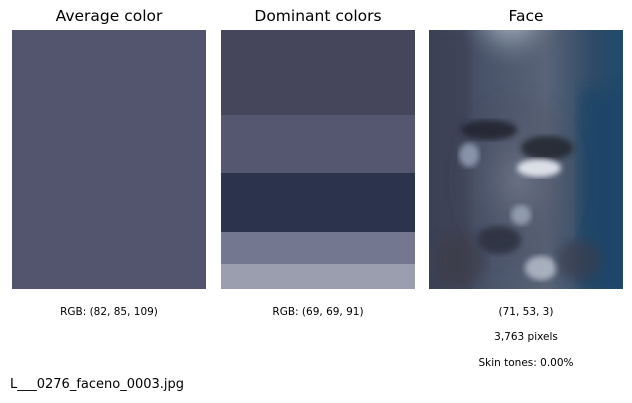  Describe the element at coordinates (109, 16) in the screenshot. I see `average-color-title: Average color` at that location.